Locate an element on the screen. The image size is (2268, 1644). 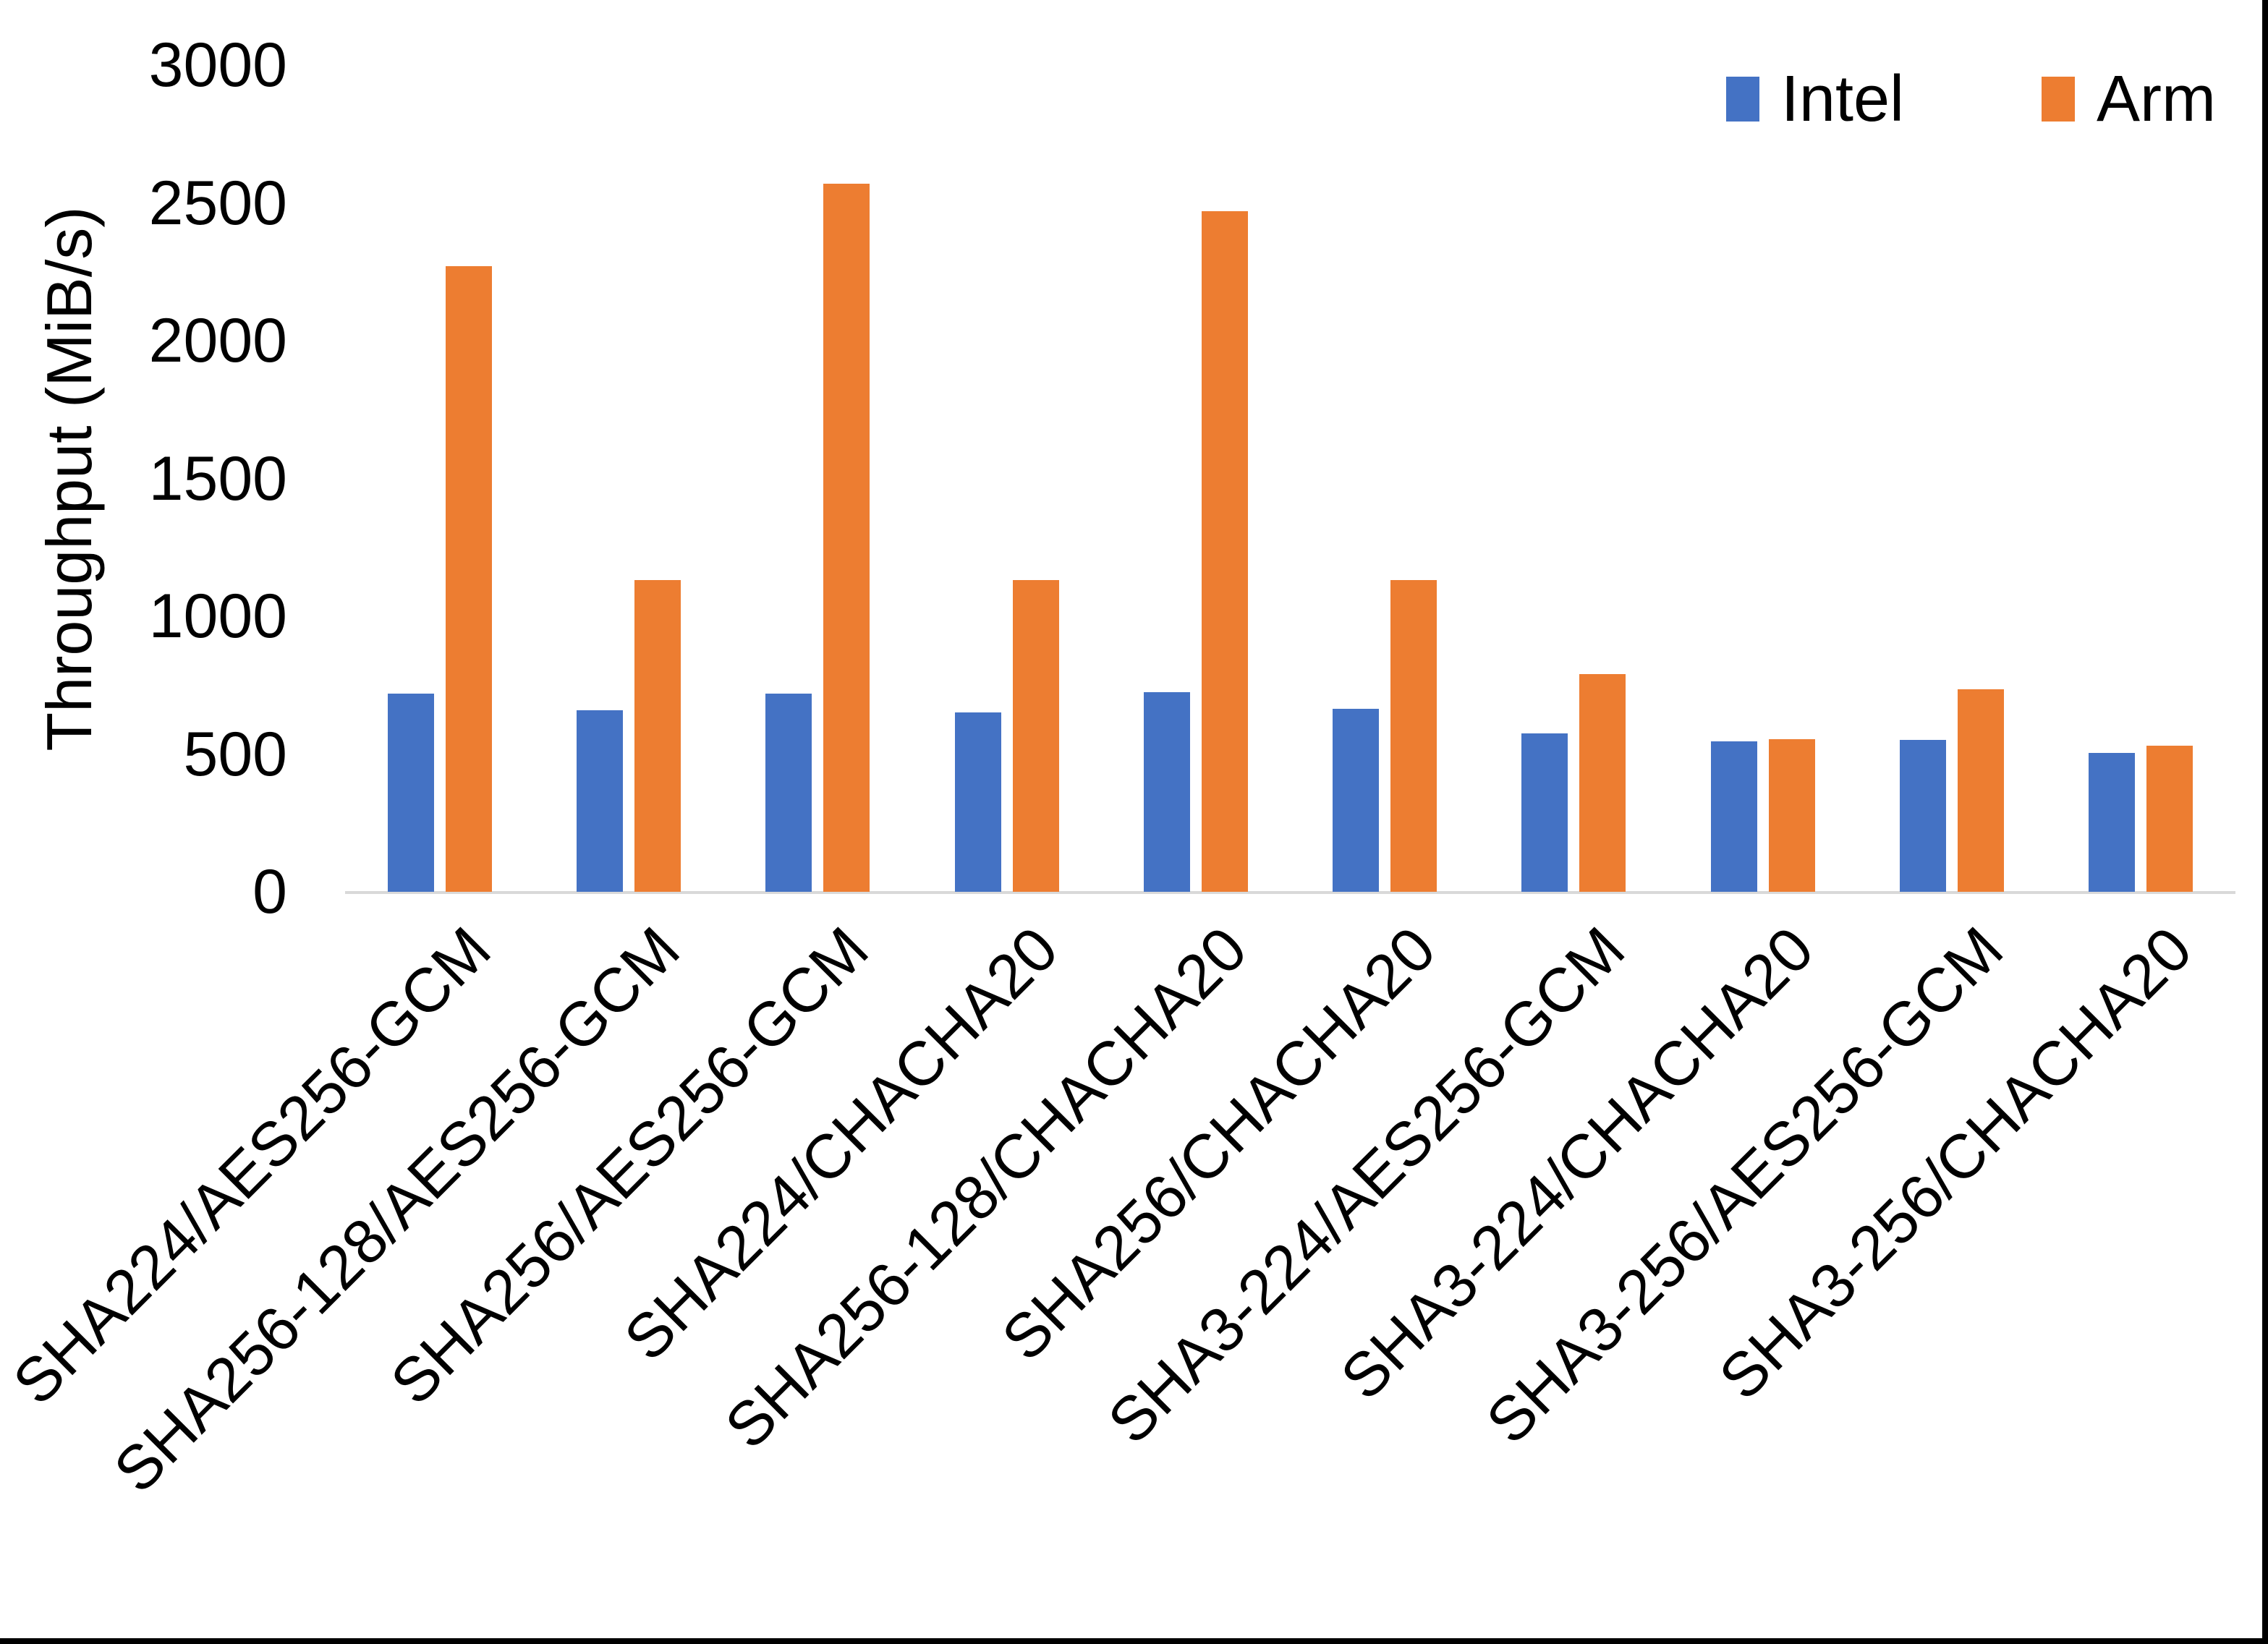
y-tick-label-2500: 2500 is located at coordinates (217, 203).